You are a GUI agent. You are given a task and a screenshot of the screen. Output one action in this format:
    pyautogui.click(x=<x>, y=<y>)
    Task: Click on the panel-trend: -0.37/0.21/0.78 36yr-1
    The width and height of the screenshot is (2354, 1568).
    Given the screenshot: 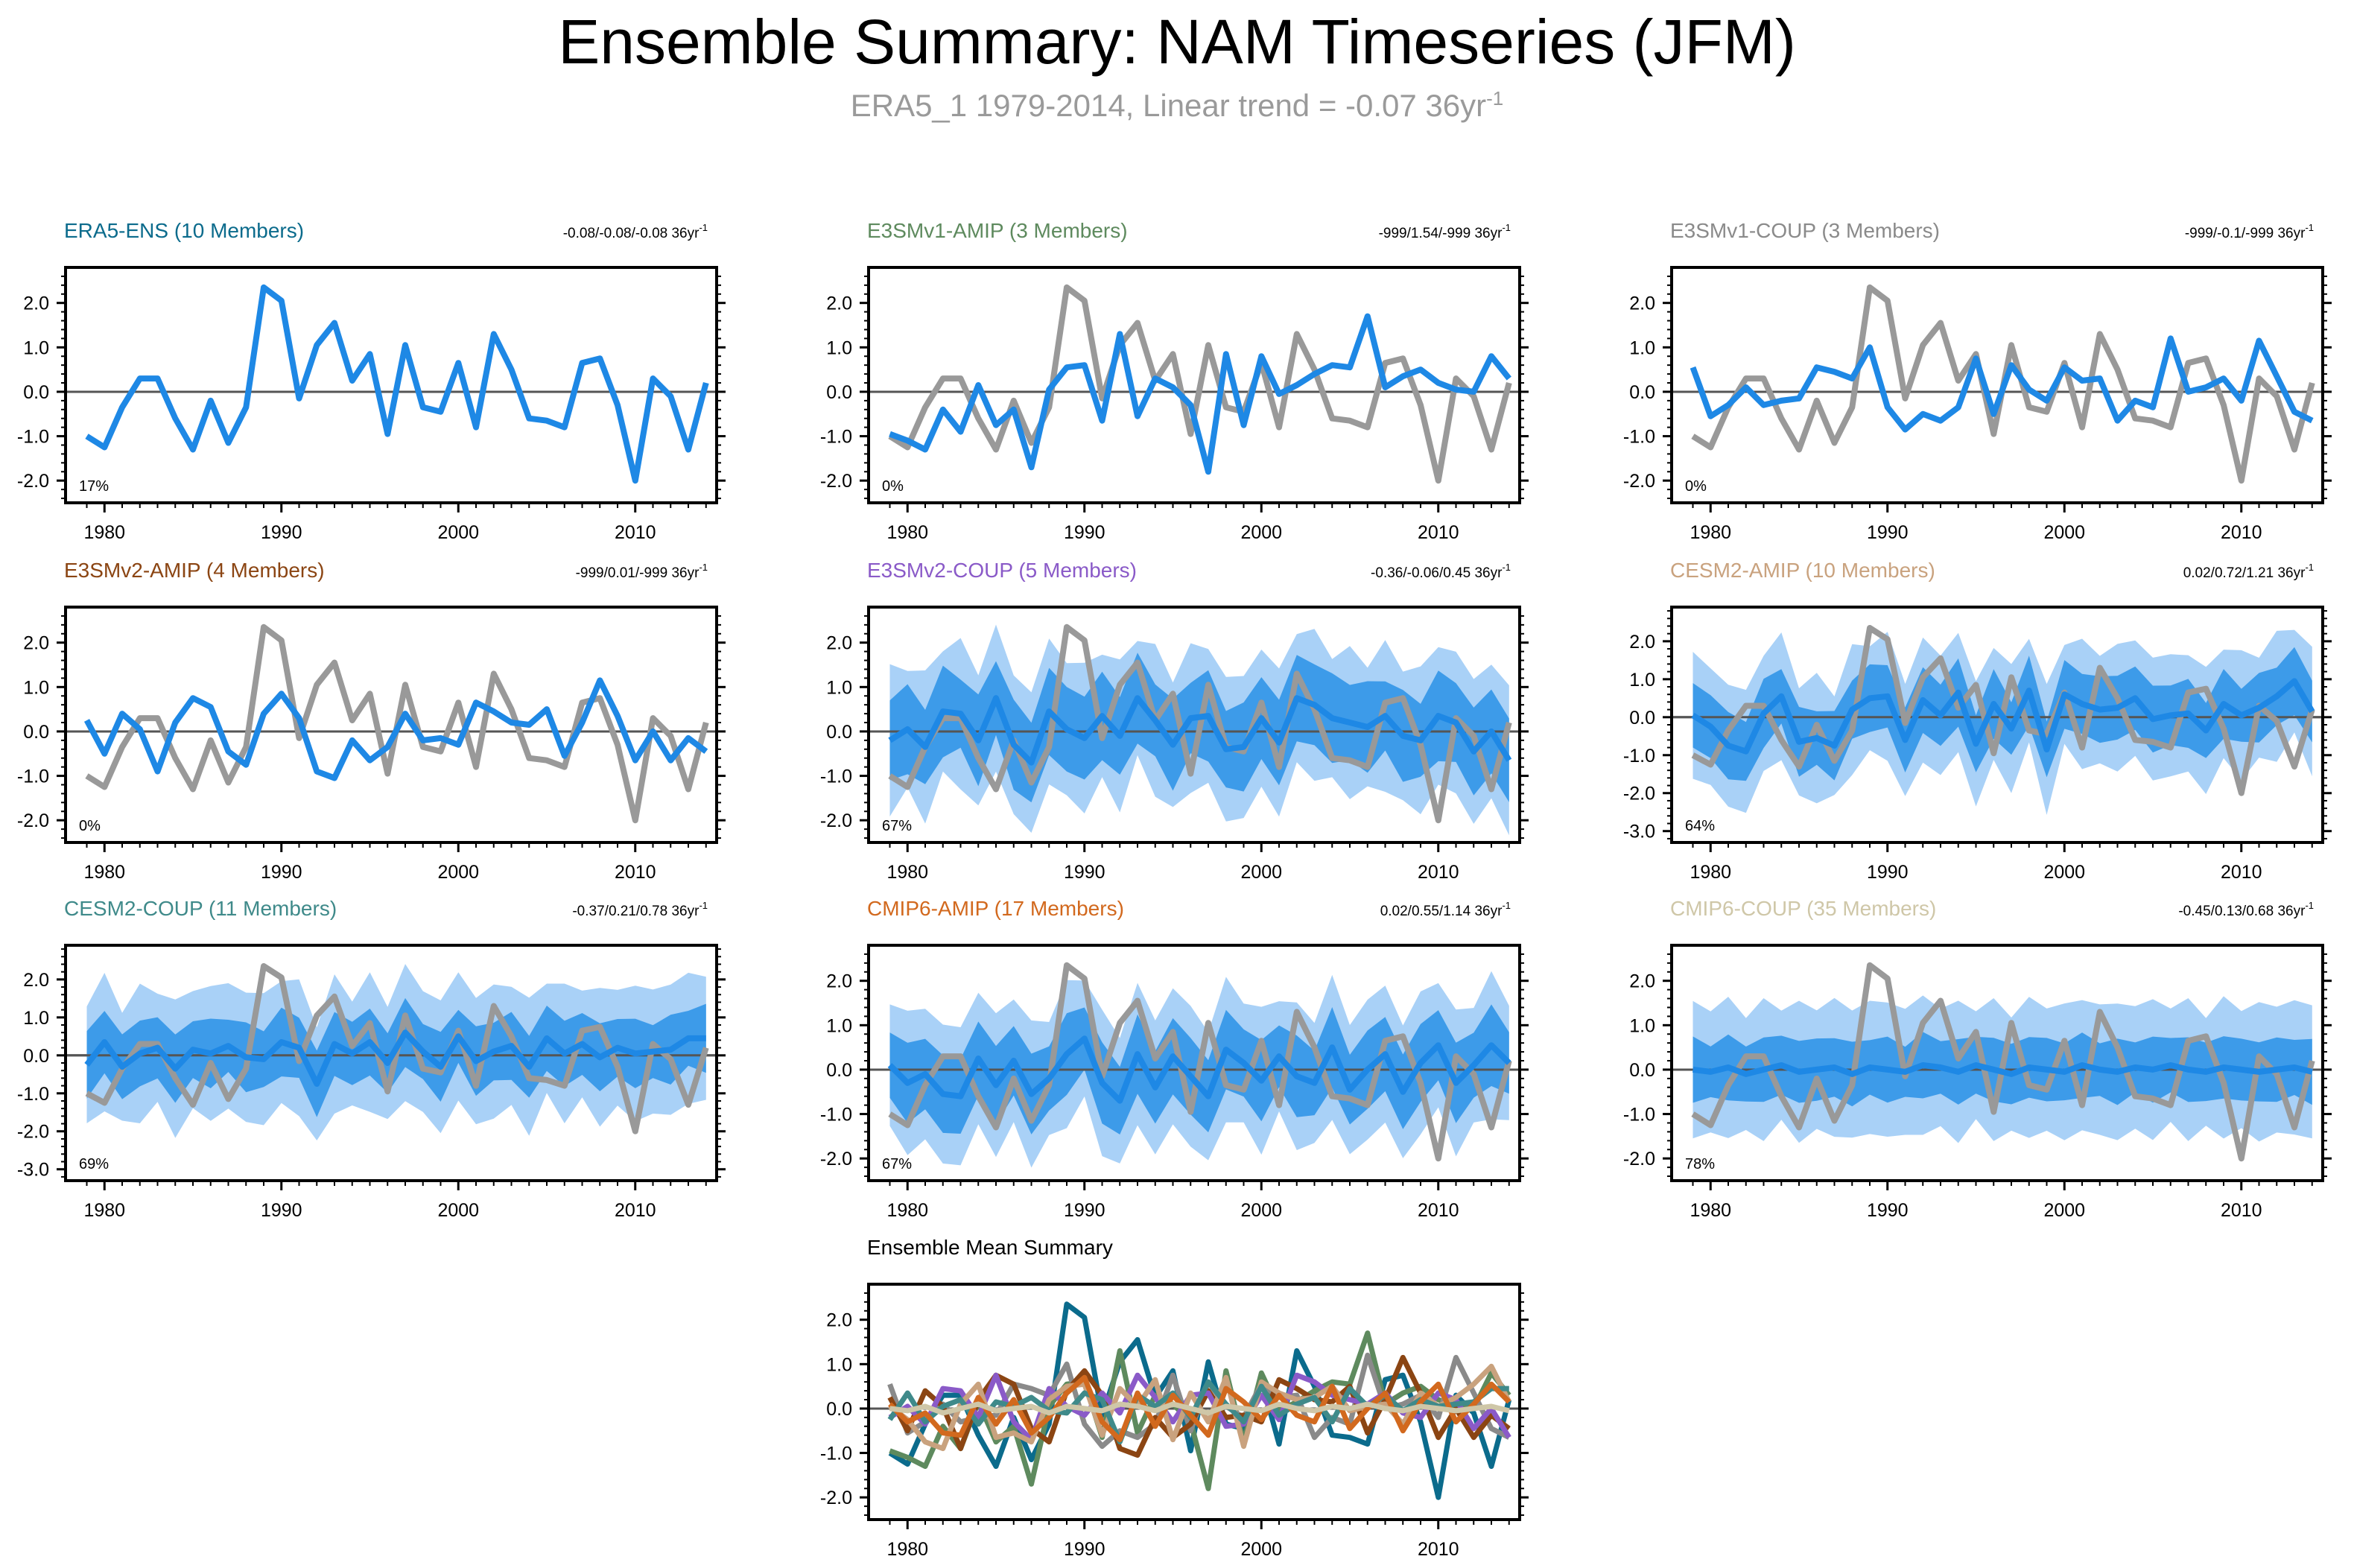 What is the action you would take?
    pyautogui.click(x=640, y=909)
    